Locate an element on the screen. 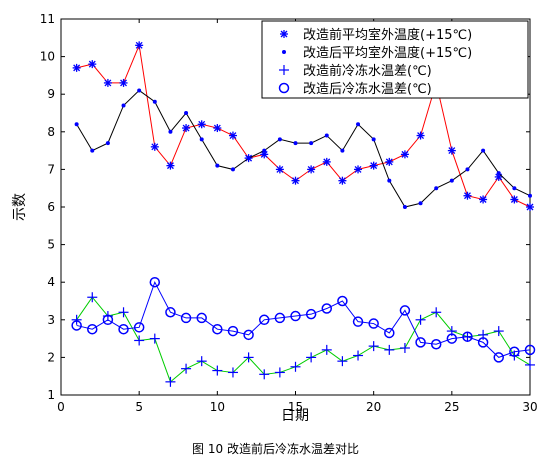  x-tick-label: 15 is located at coordinates (295, 407).